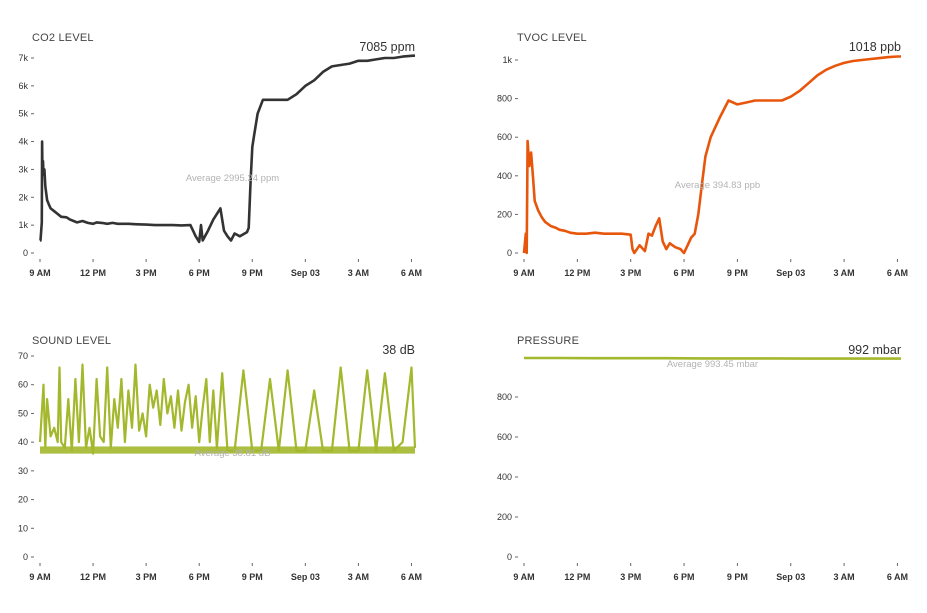 This screenshot has height=613, width=927. I want to click on sound-ytick-label: 70, so click(23, 356).